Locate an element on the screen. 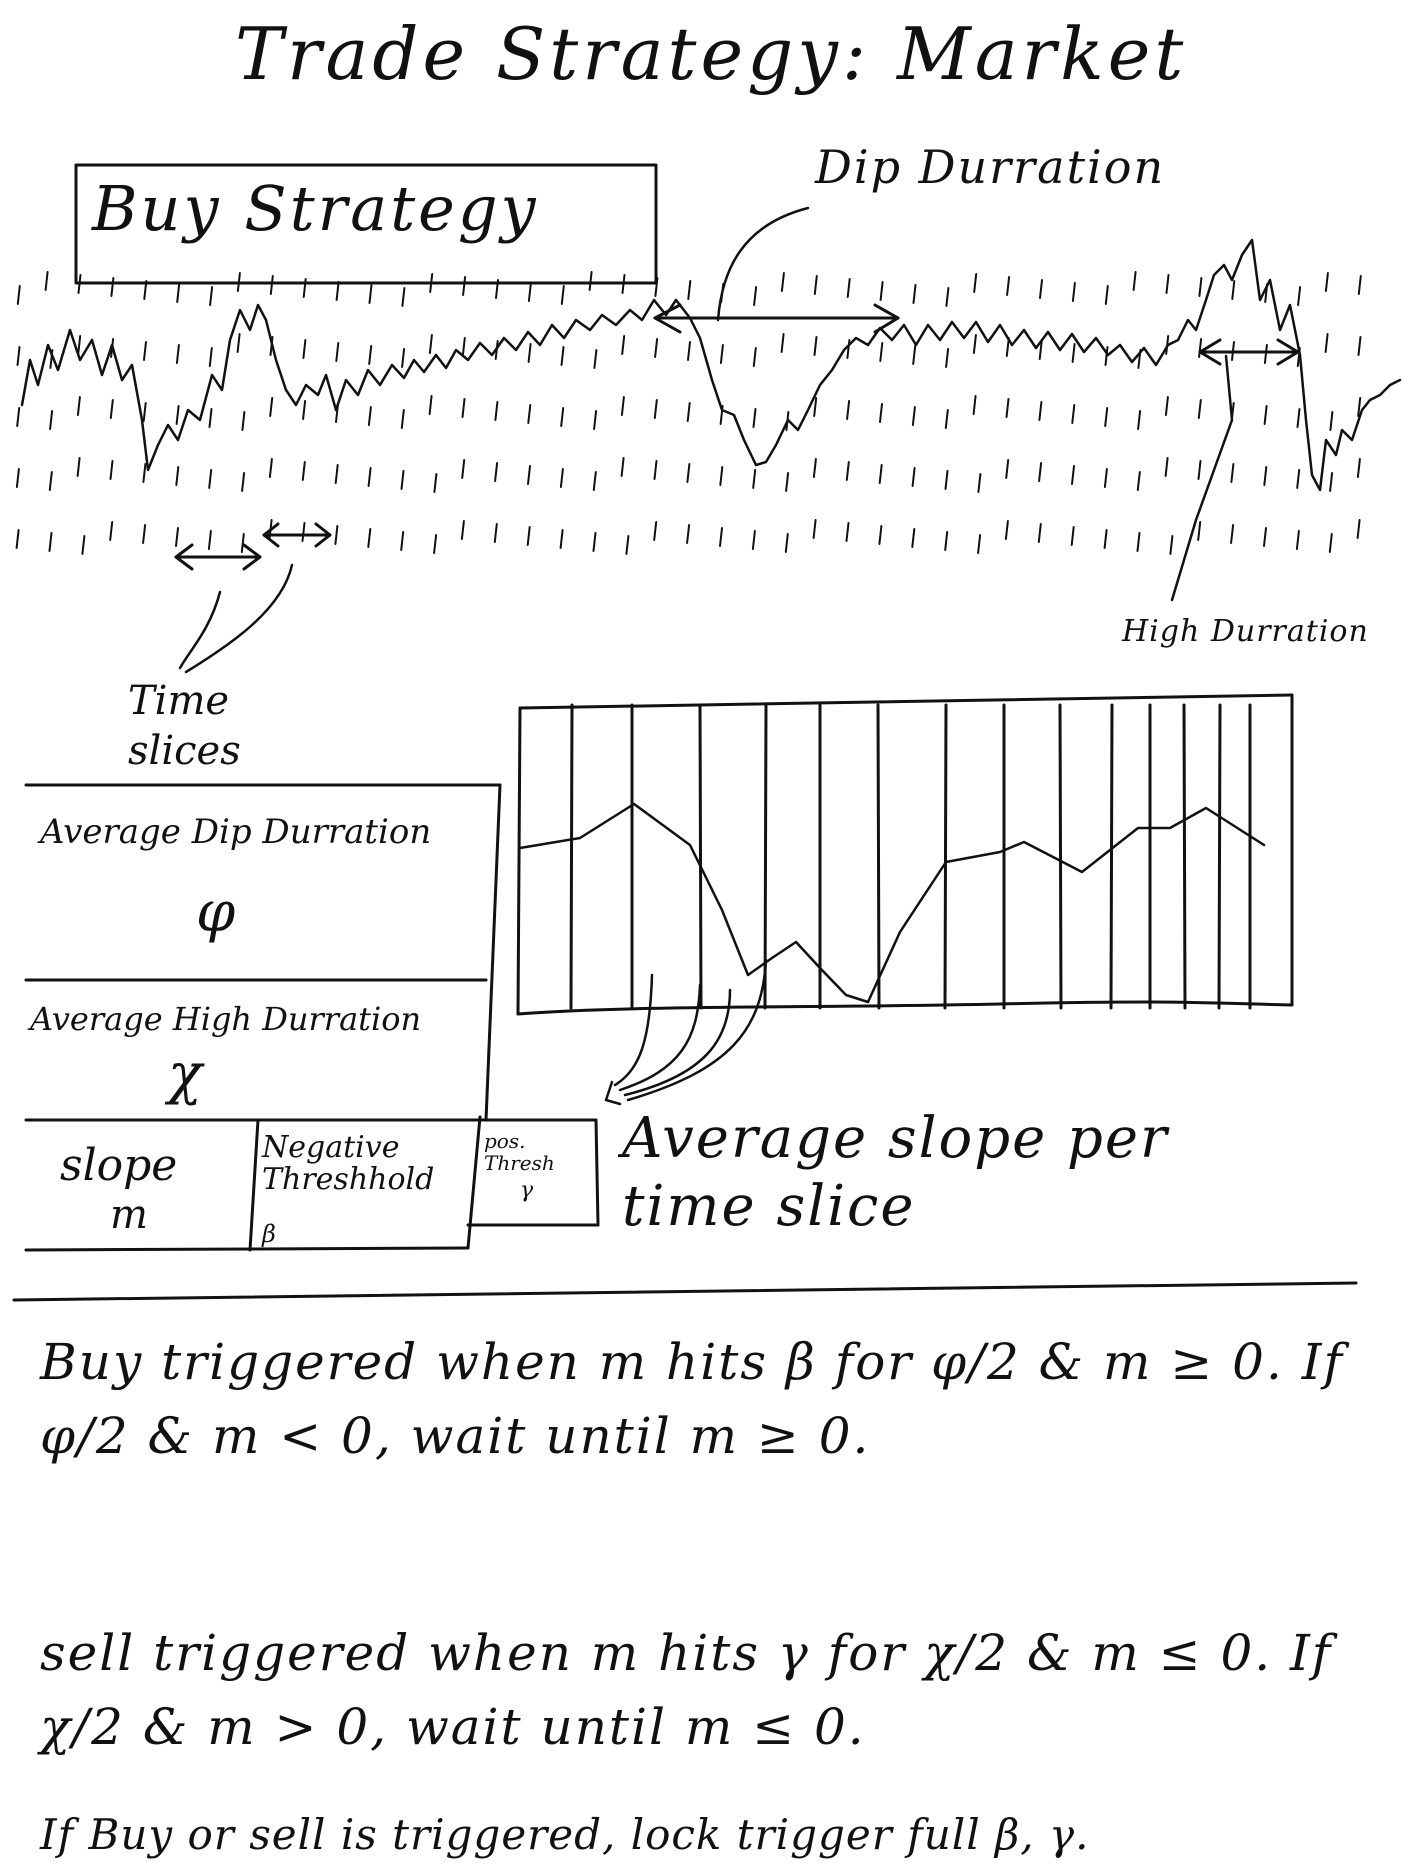 This screenshot has height=1872, width=1404. market-price-line is located at coordinates (711, 365).